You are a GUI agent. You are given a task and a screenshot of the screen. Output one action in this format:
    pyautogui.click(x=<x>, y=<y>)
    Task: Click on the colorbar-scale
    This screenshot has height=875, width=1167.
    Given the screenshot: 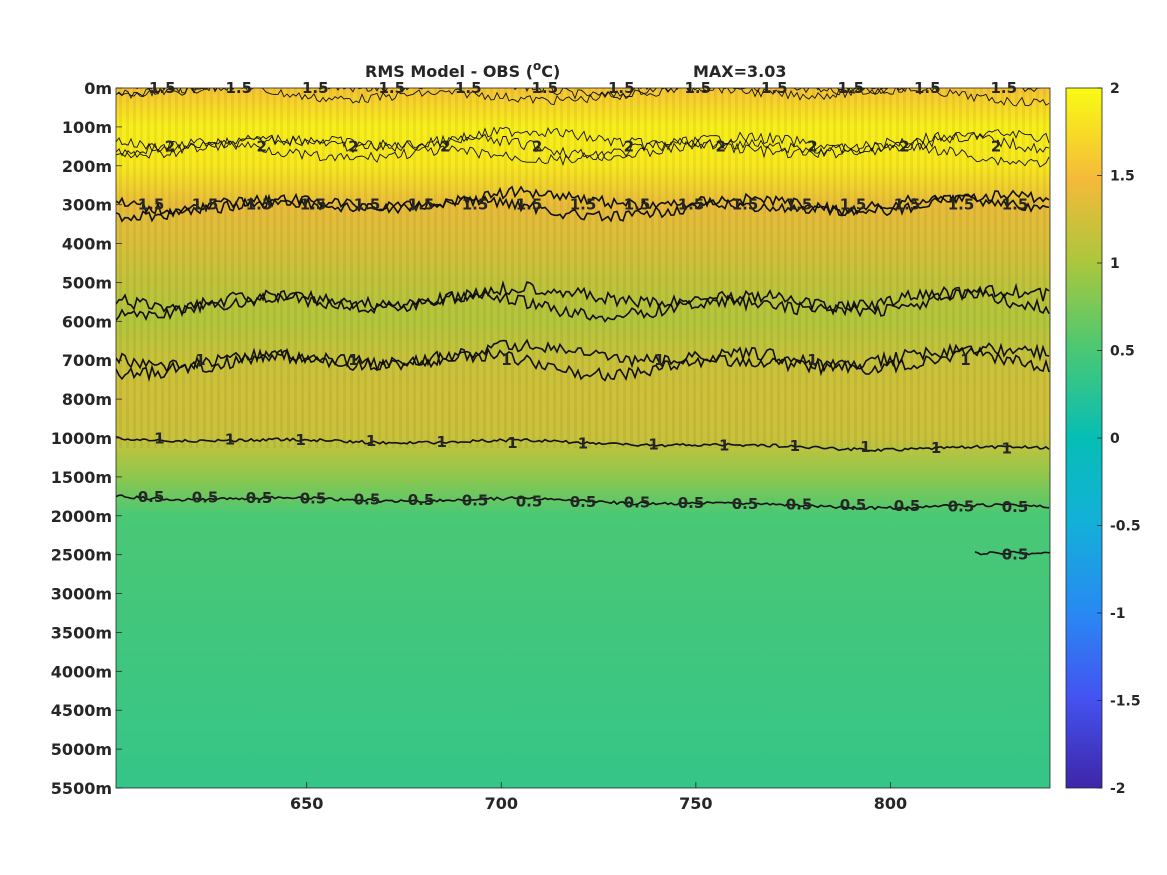 What is the action you would take?
    pyautogui.click(x=1084, y=438)
    